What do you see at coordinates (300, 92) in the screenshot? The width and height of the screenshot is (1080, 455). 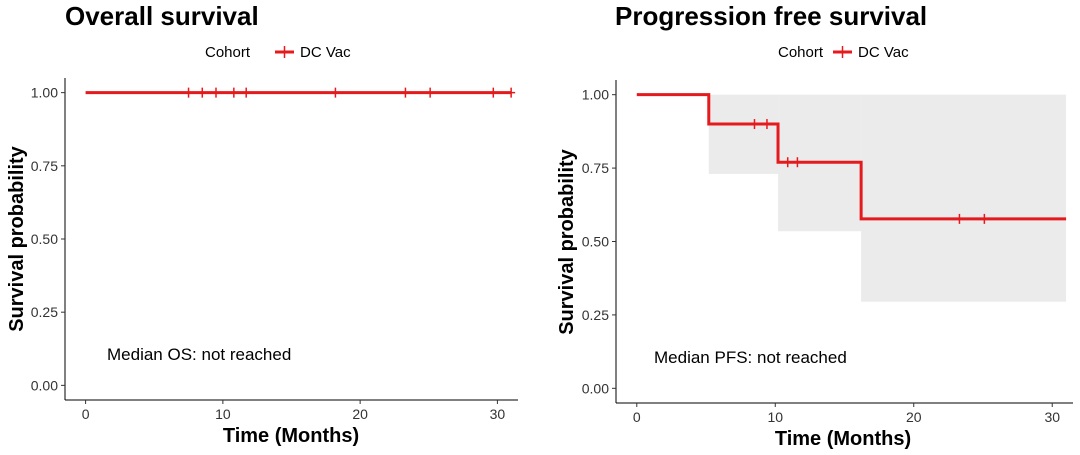 I see `plot-area` at bounding box center [300, 92].